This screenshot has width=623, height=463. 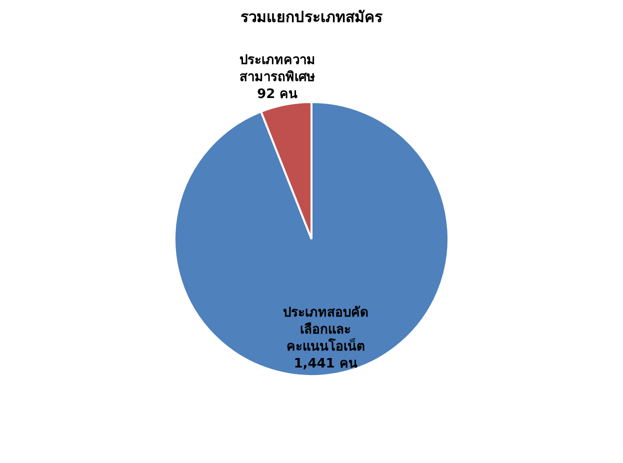 I want to click on slice-label: ประเภทสอบคัดเลือกและคะแนนโอเน็ต, so click(x=325, y=330).